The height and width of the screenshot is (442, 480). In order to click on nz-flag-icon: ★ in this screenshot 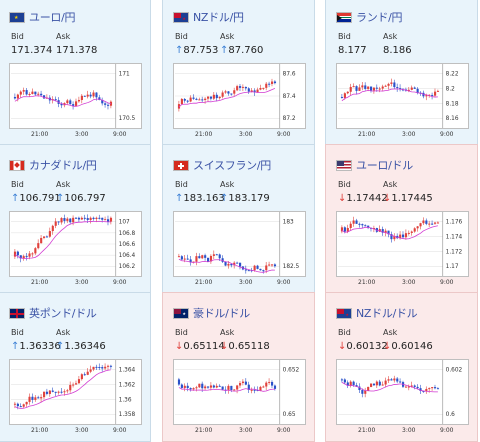, I will do `click(344, 313)`.